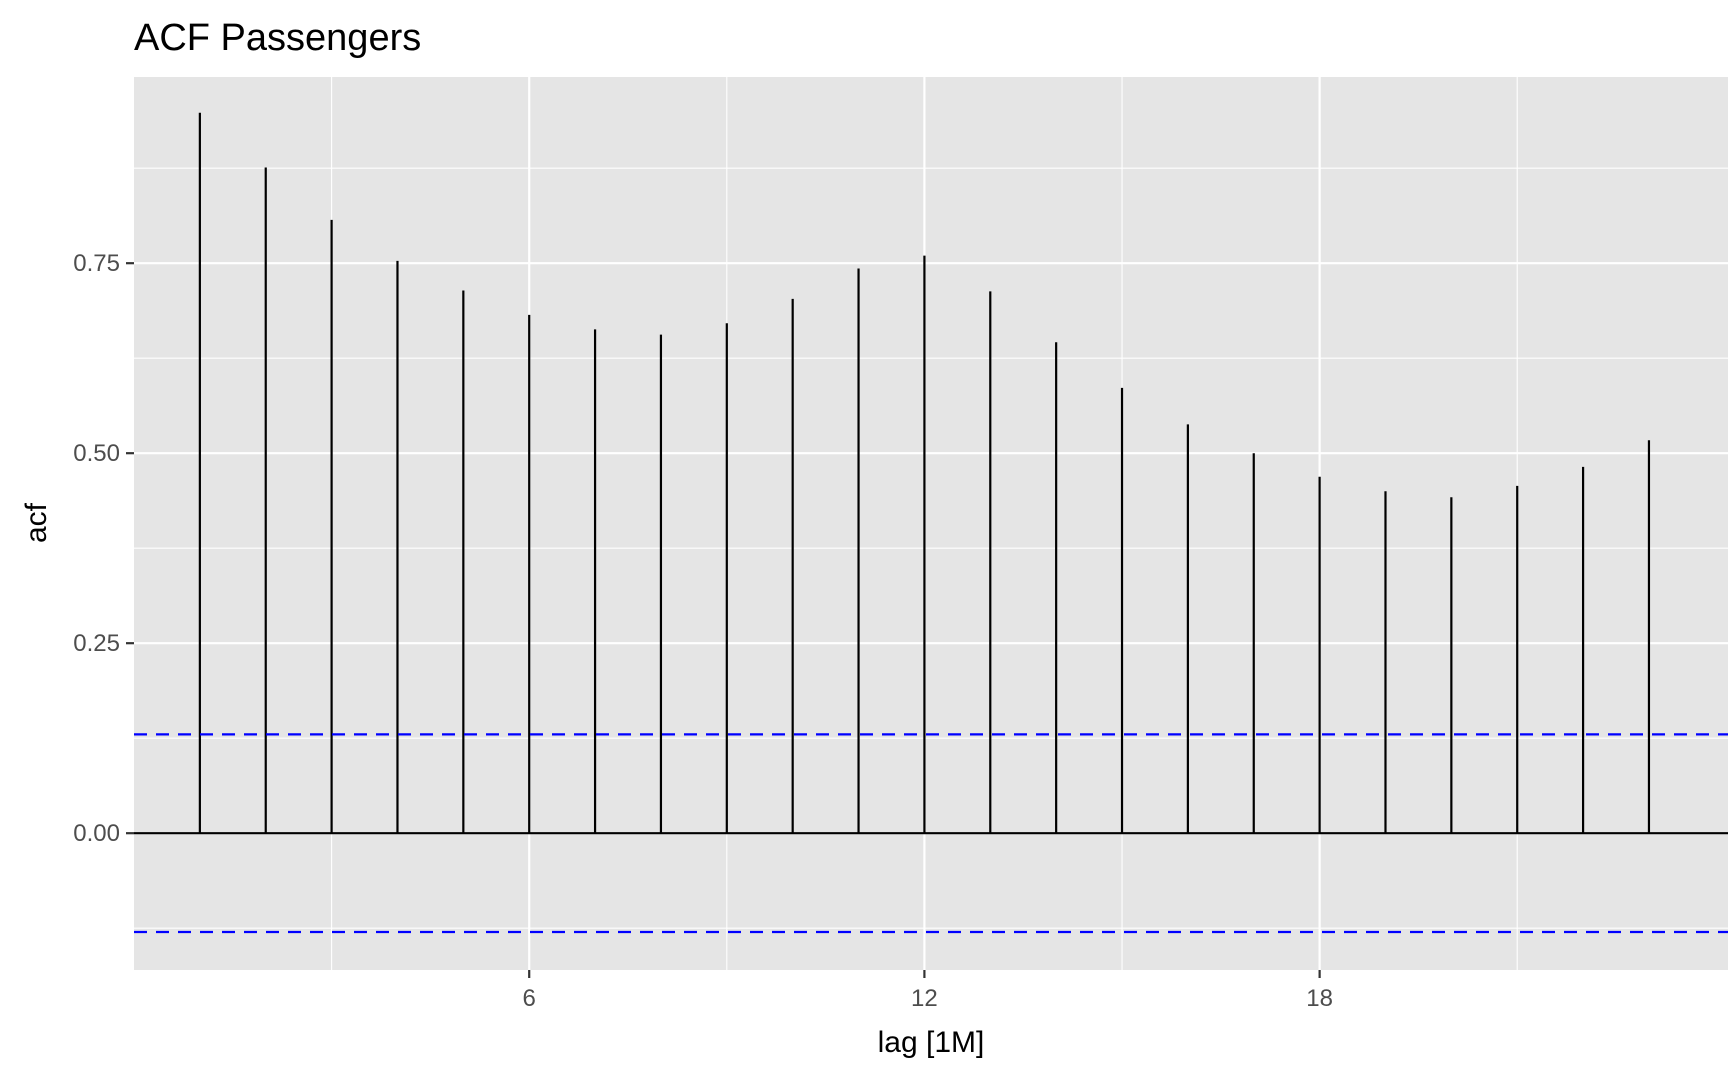  I want to click on y-axis: 0.00 0.25 0.50 0.75, so click(103, 548).